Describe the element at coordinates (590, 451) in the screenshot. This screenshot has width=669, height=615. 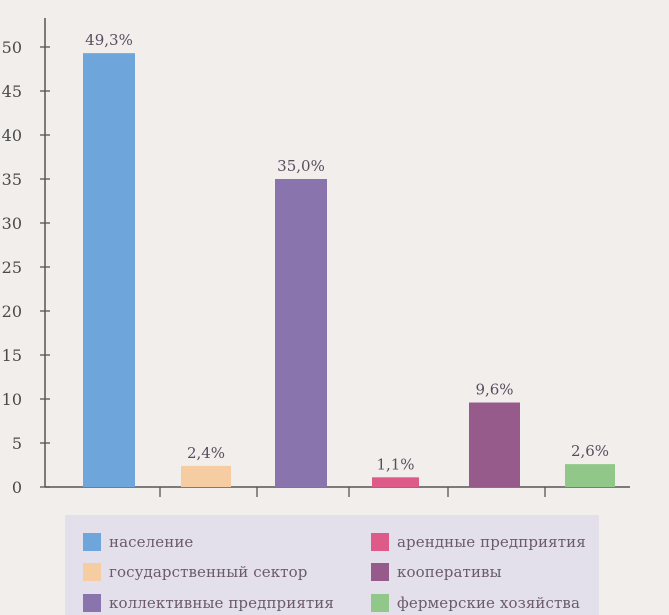
I see `bar-value-label: 2,6%` at that location.